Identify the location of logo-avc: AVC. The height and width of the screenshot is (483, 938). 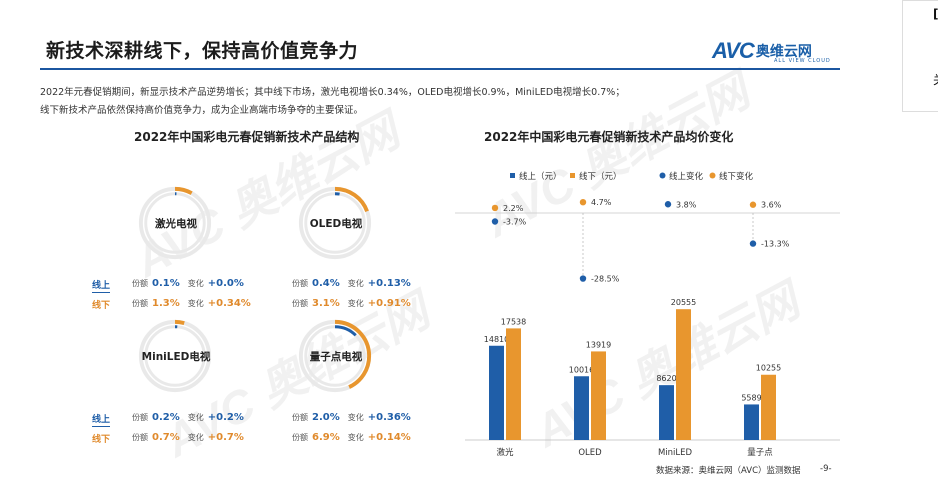
(733, 50).